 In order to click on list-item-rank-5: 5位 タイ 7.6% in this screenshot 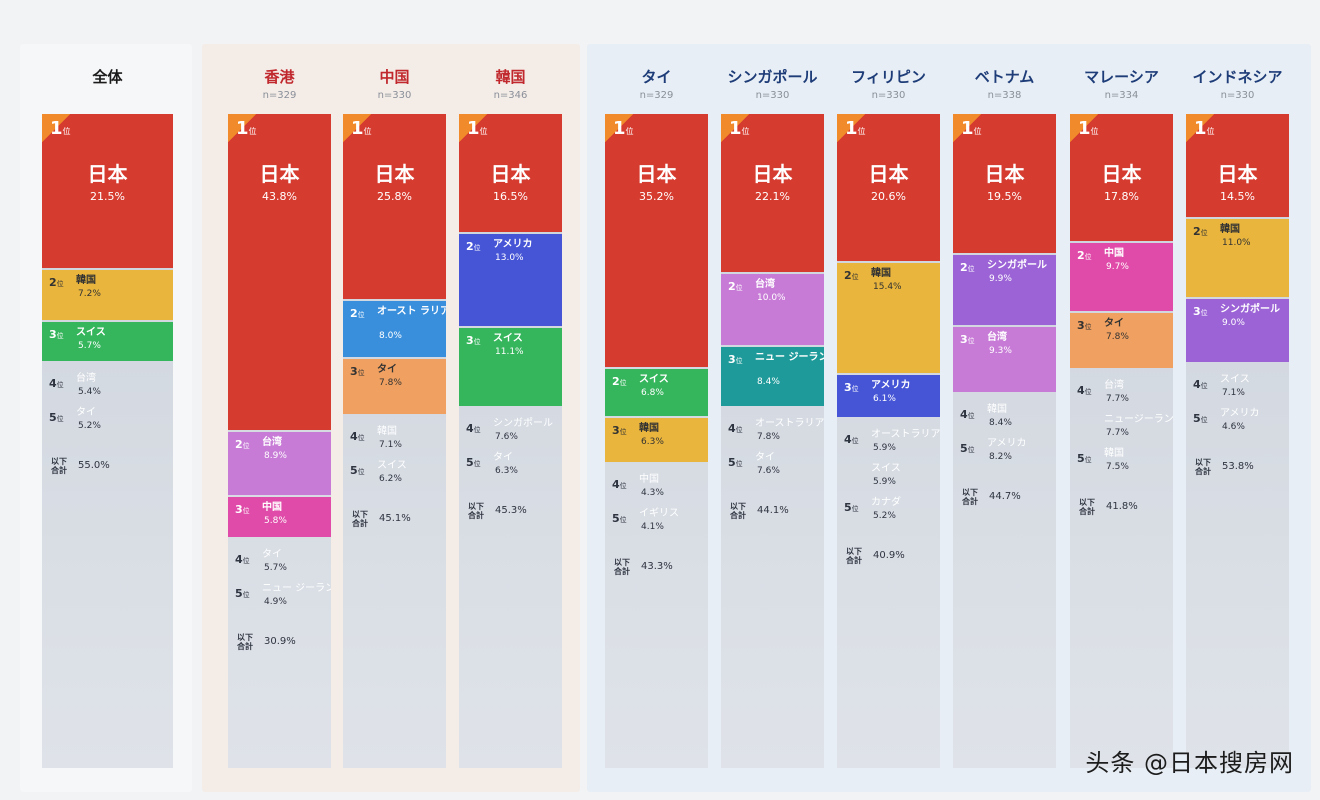, I will do `click(772, 466)`.